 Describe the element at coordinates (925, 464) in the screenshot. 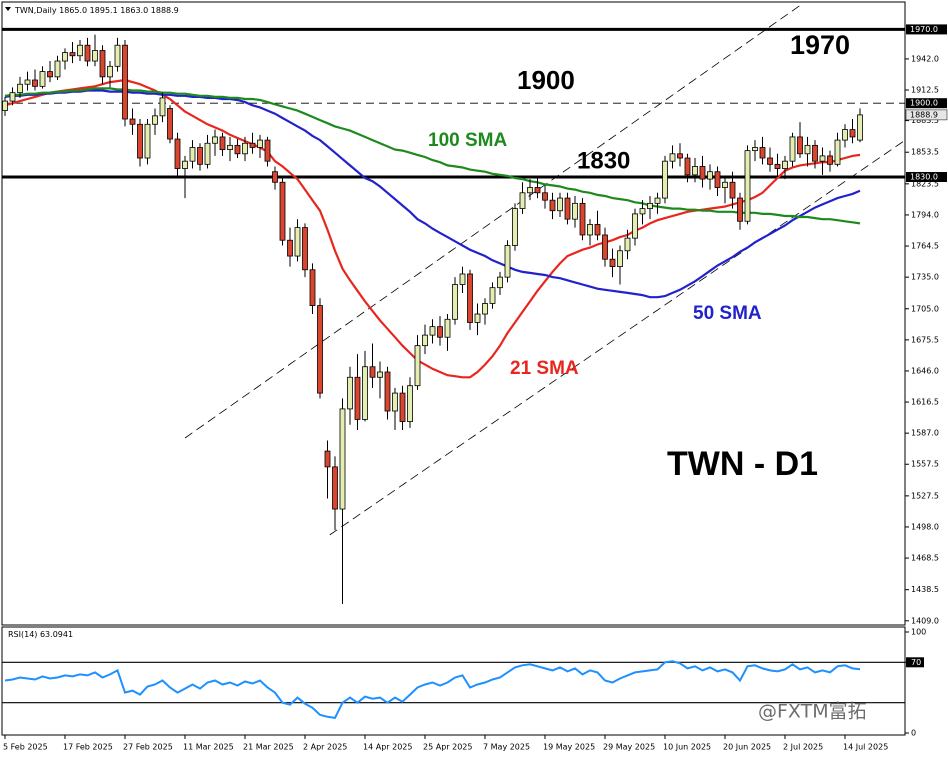

I see `y-tick-label: 1557.5` at that location.